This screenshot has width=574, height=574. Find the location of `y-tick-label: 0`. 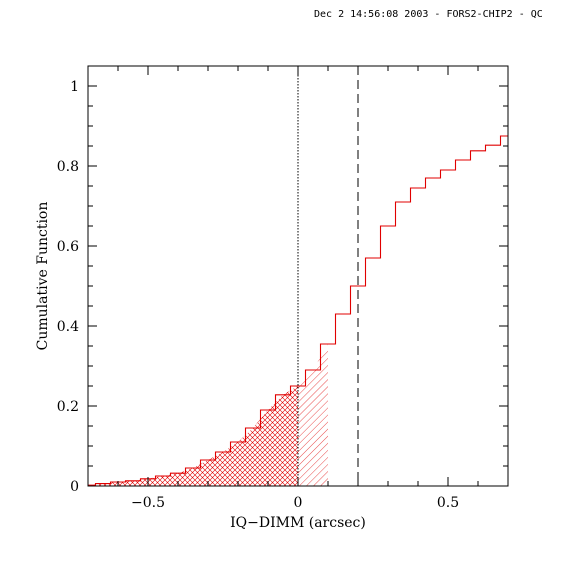

y-tick-label: 0 is located at coordinates (74, 487).